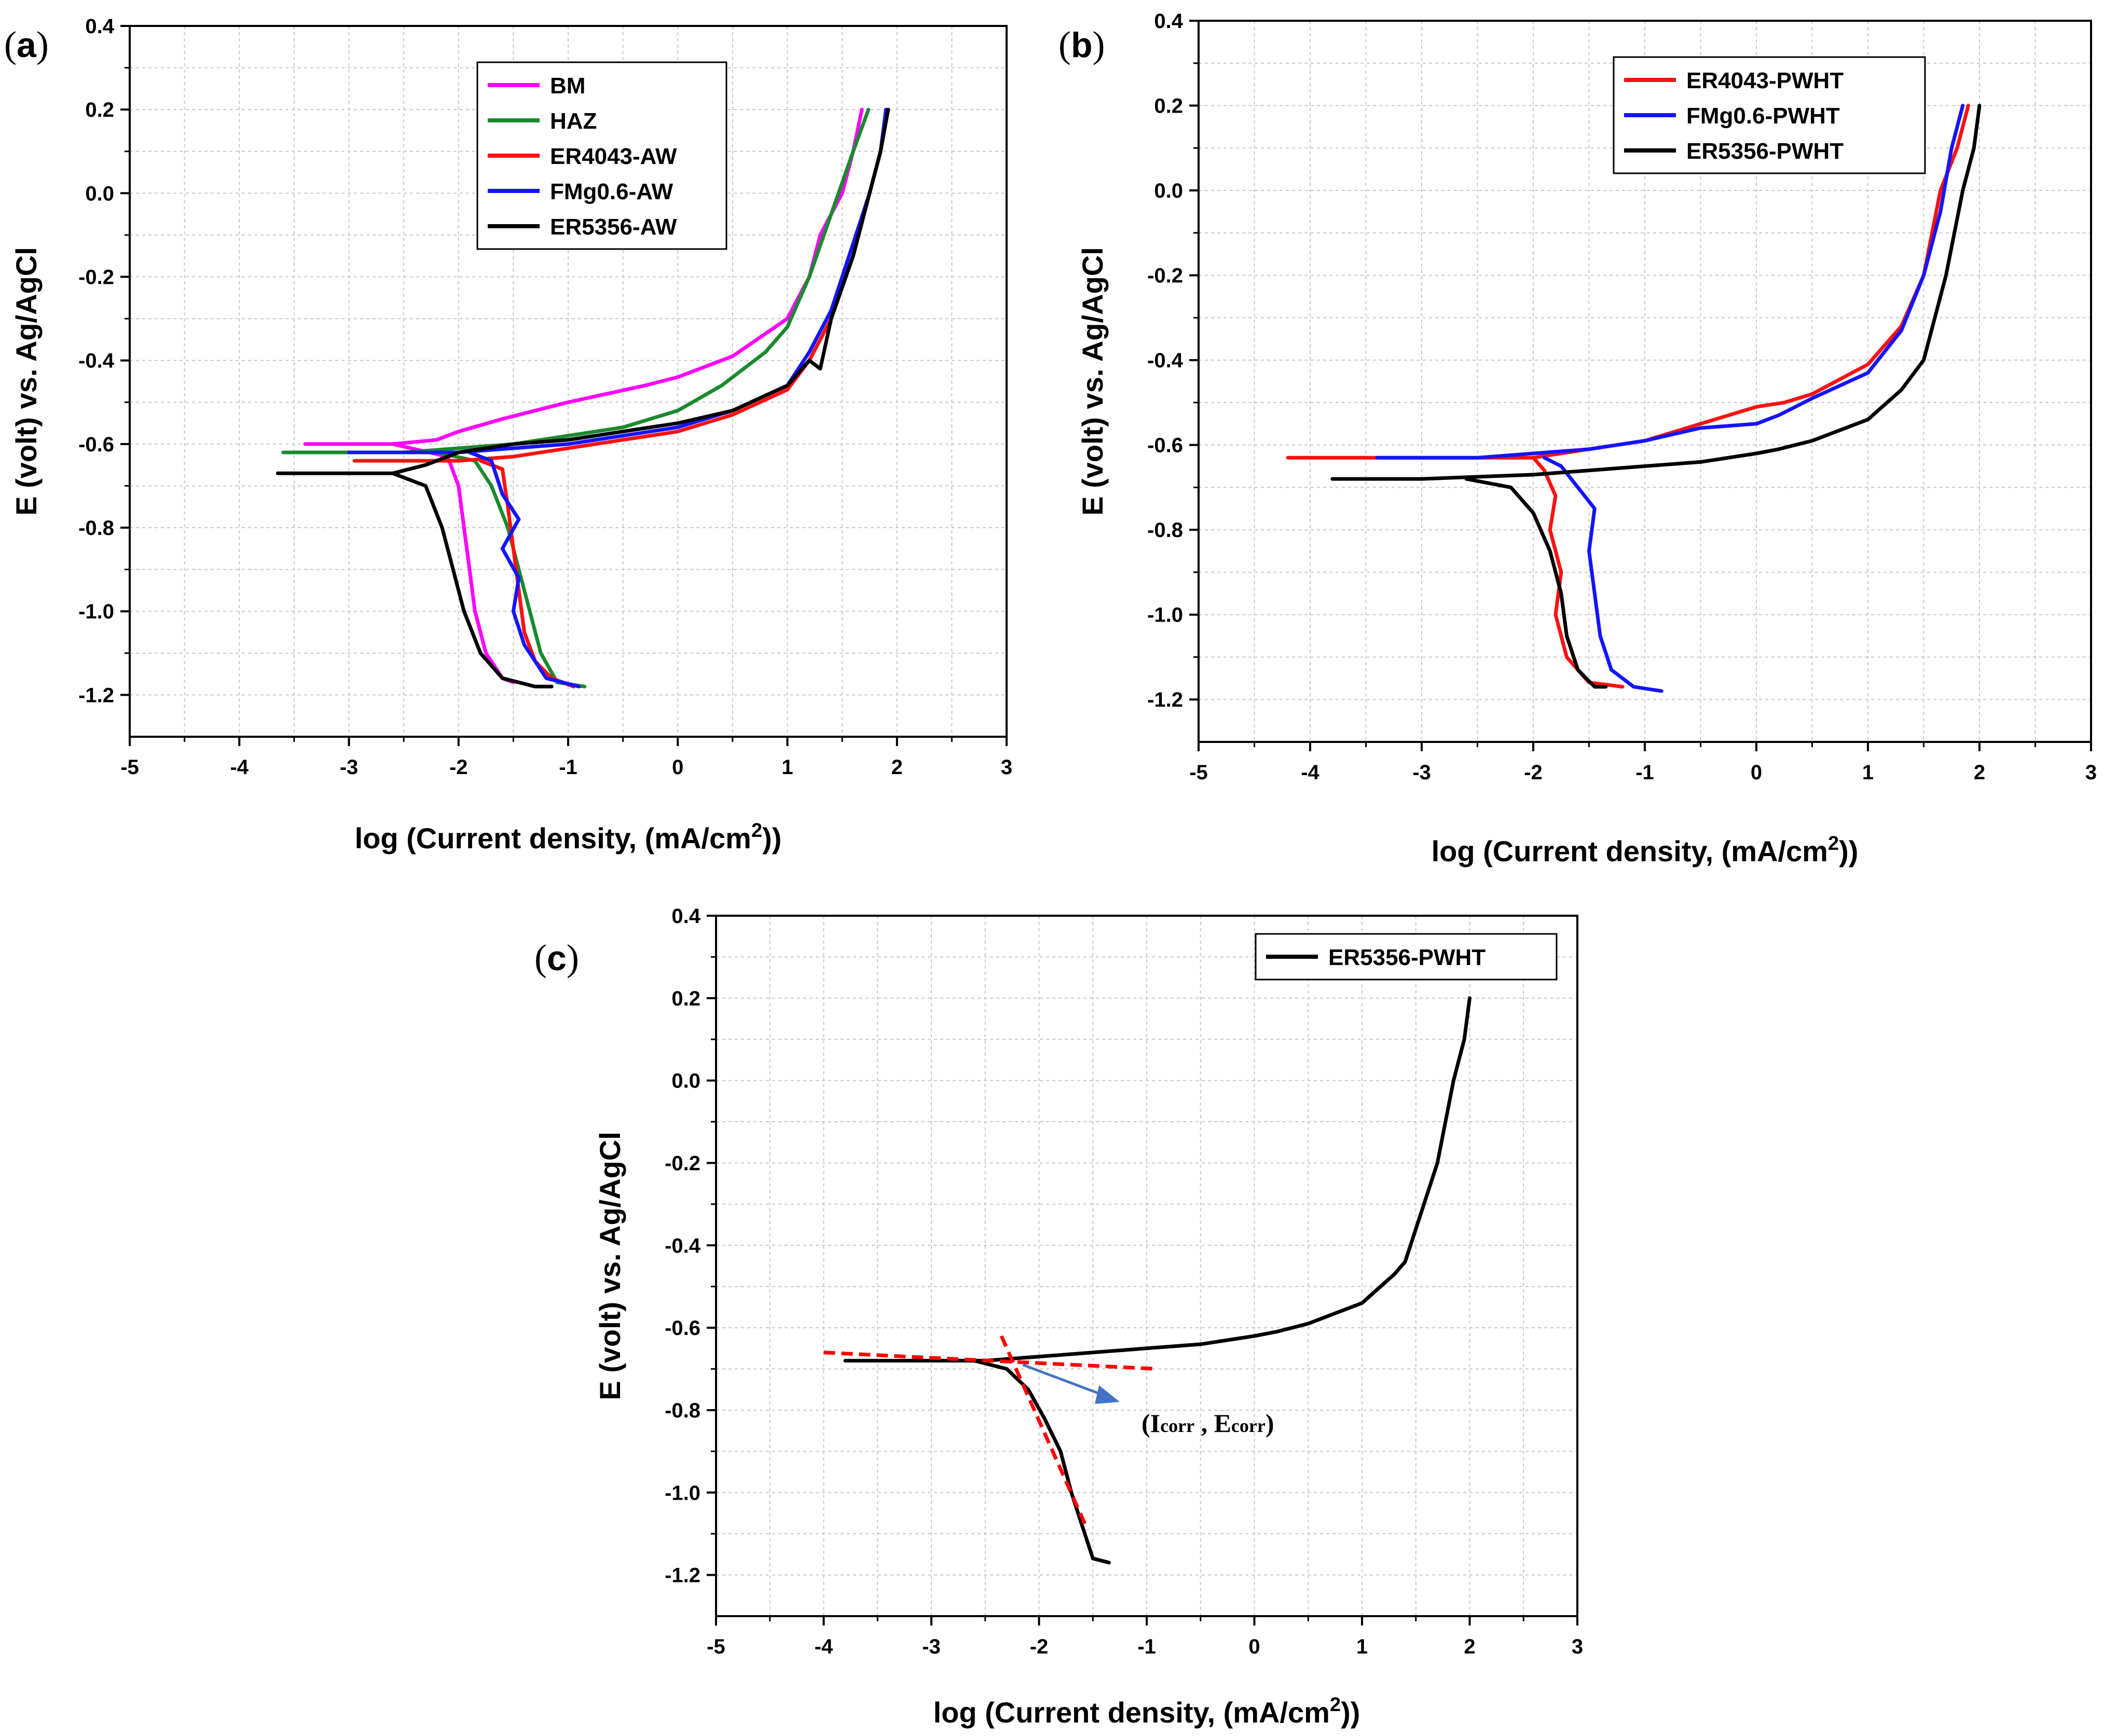  Describe the element at coordinates (613, 227) in the screenshot. I see `legend-label: ER5356-AW` at that location.